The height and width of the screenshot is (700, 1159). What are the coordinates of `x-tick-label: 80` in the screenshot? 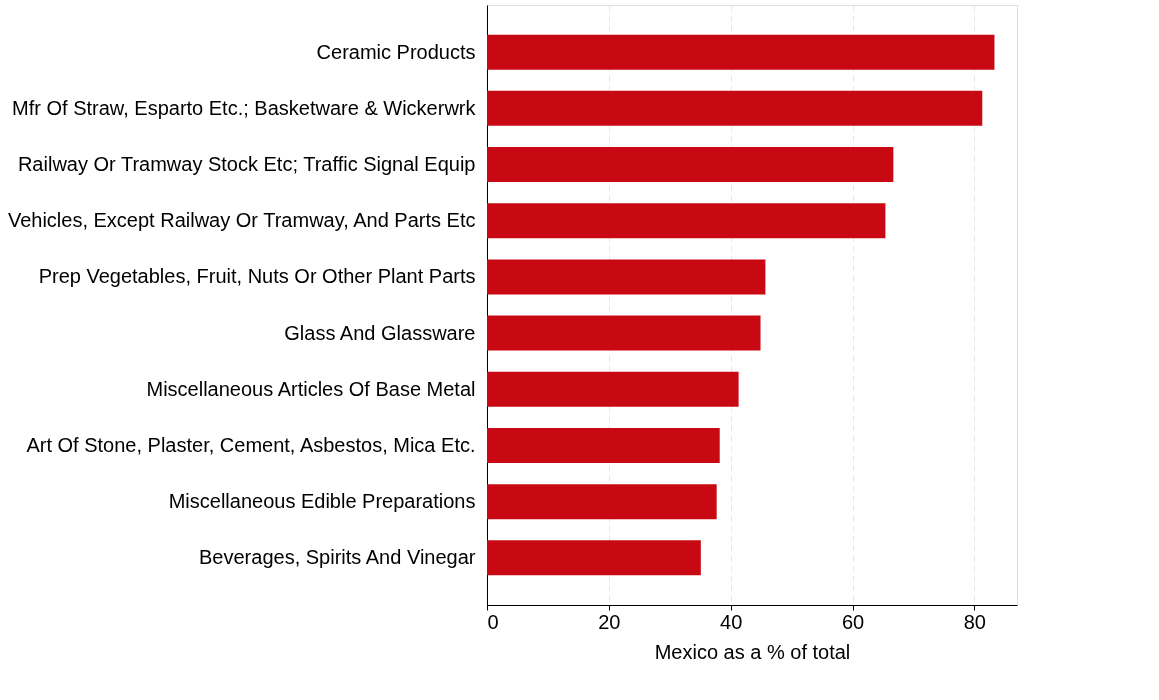 It's located at (974, 621).